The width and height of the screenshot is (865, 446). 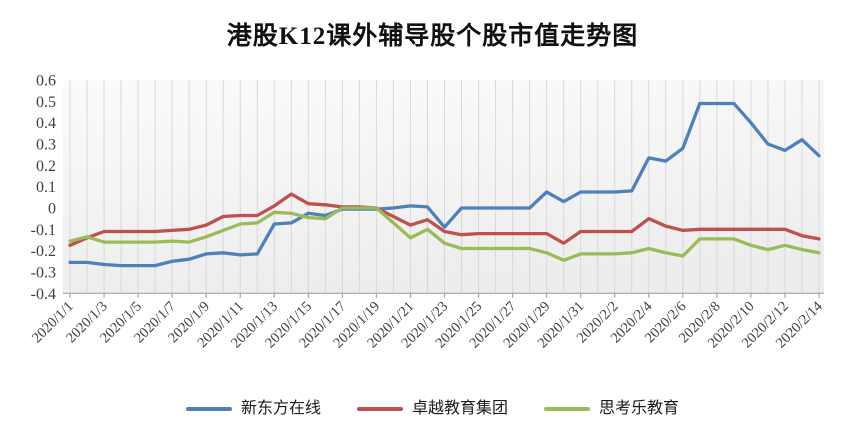 I want to click on y-axis-label: -0.4, so click(x=43, y=294).